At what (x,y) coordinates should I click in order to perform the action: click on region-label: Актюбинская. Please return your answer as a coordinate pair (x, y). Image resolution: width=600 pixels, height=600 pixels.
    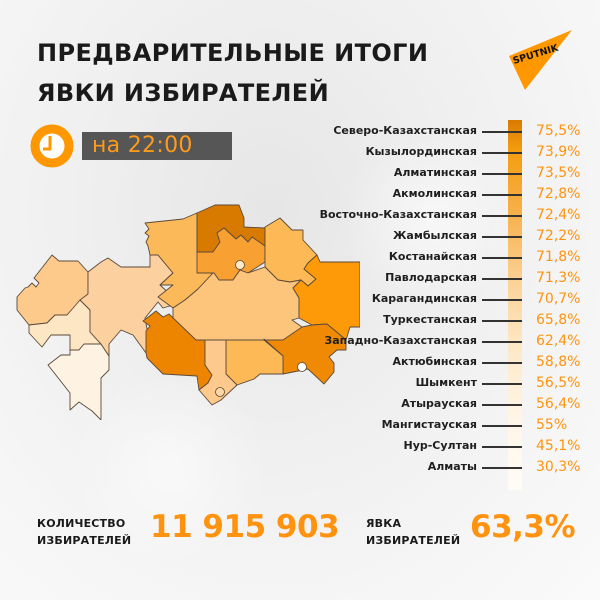
    Looking at the image, I should click on (434, 361).